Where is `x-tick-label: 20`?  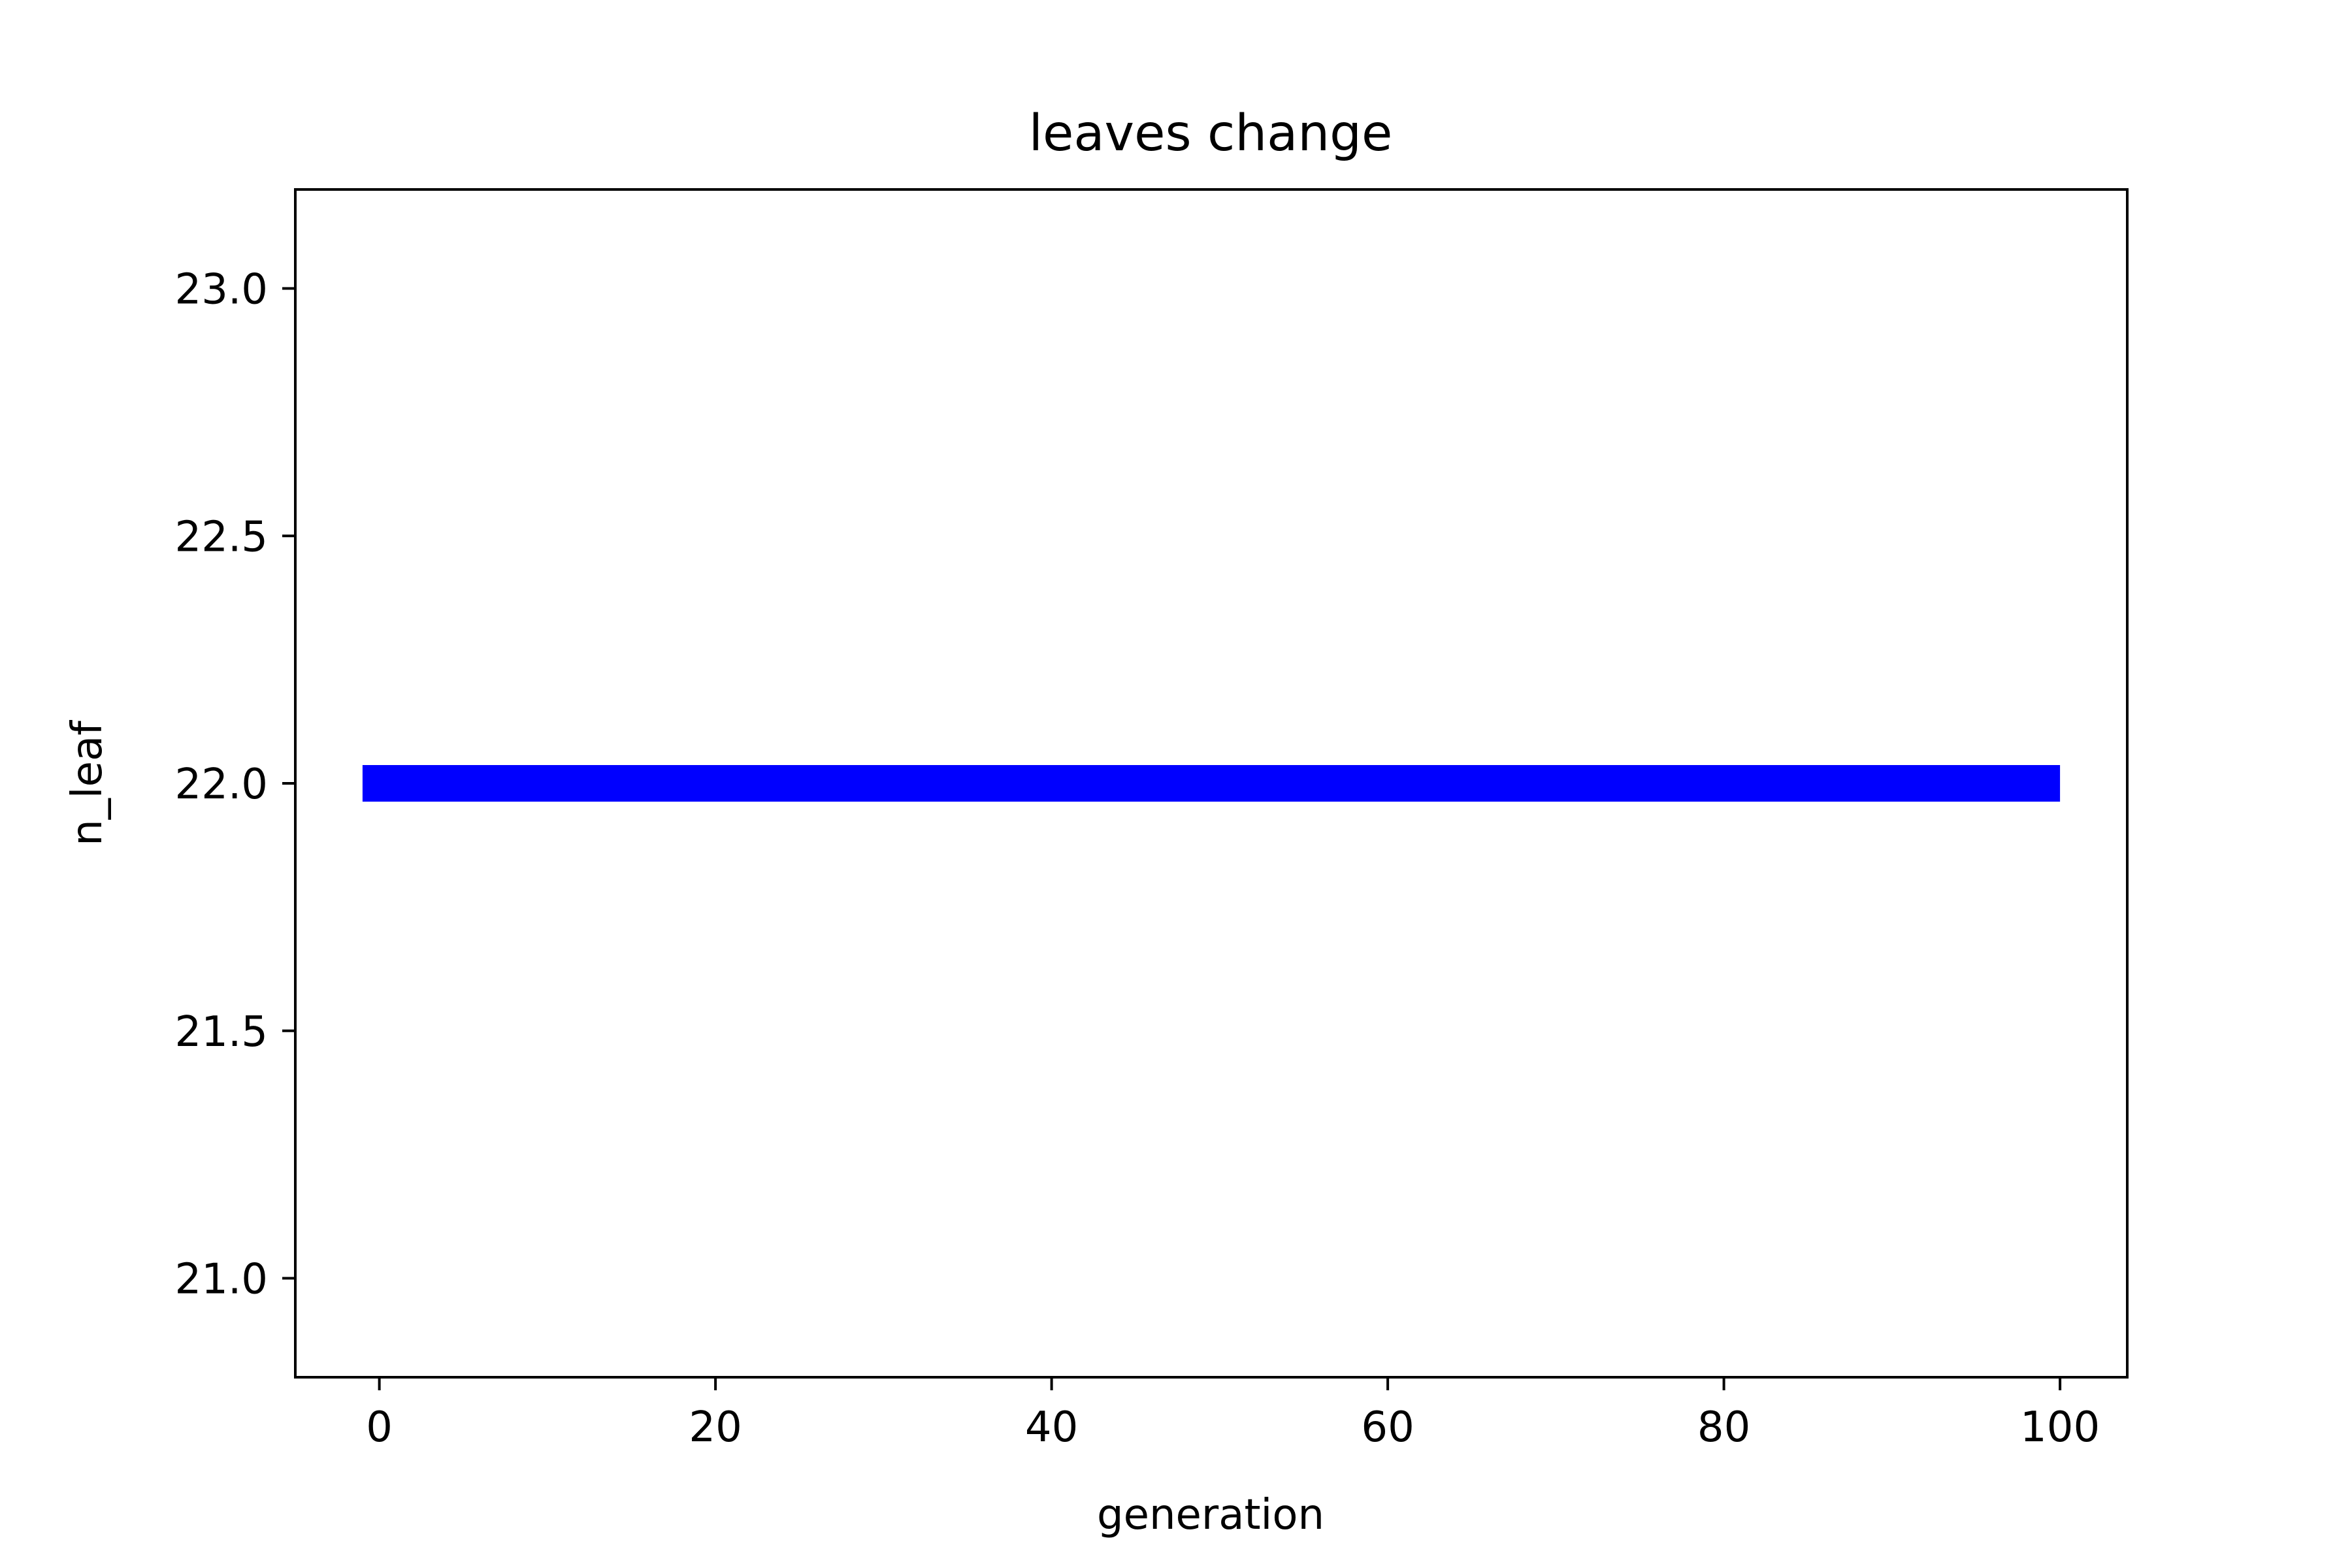 x-tick-label: 20 is located at coordinates (715, 1427).